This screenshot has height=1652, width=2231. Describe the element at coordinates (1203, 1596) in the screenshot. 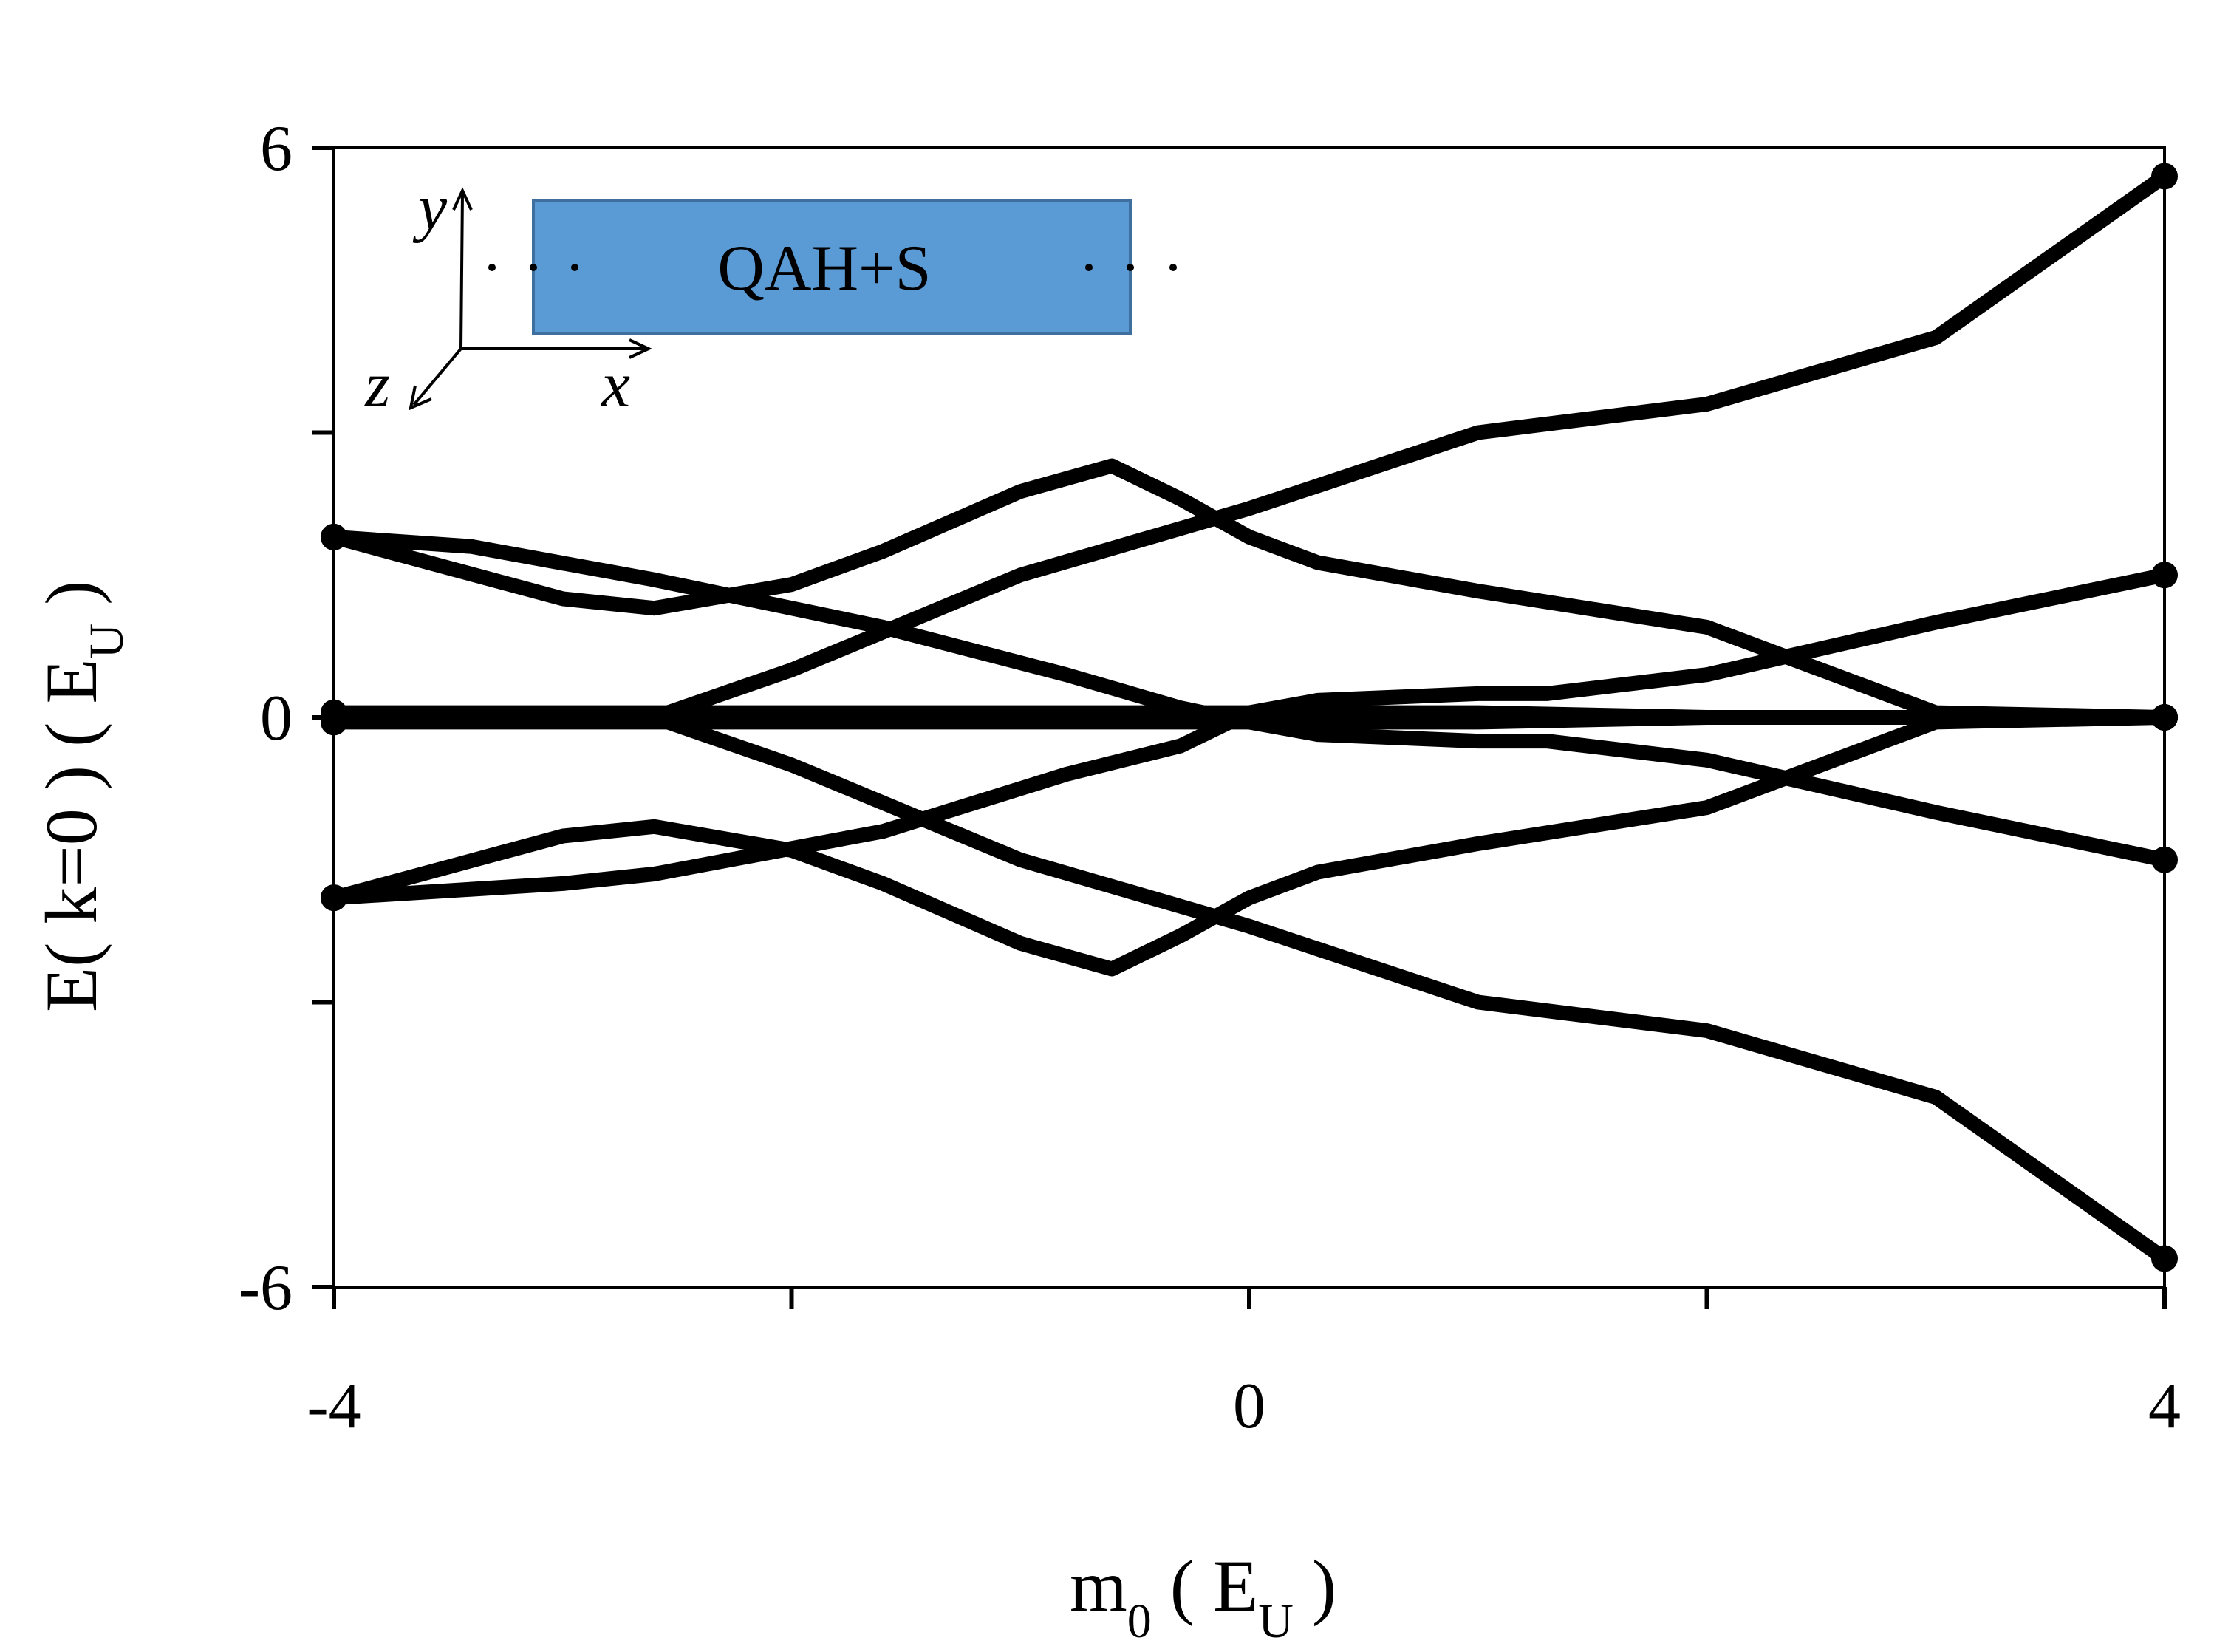

I see `x-axis-label: m0 ( EU )` at that location.